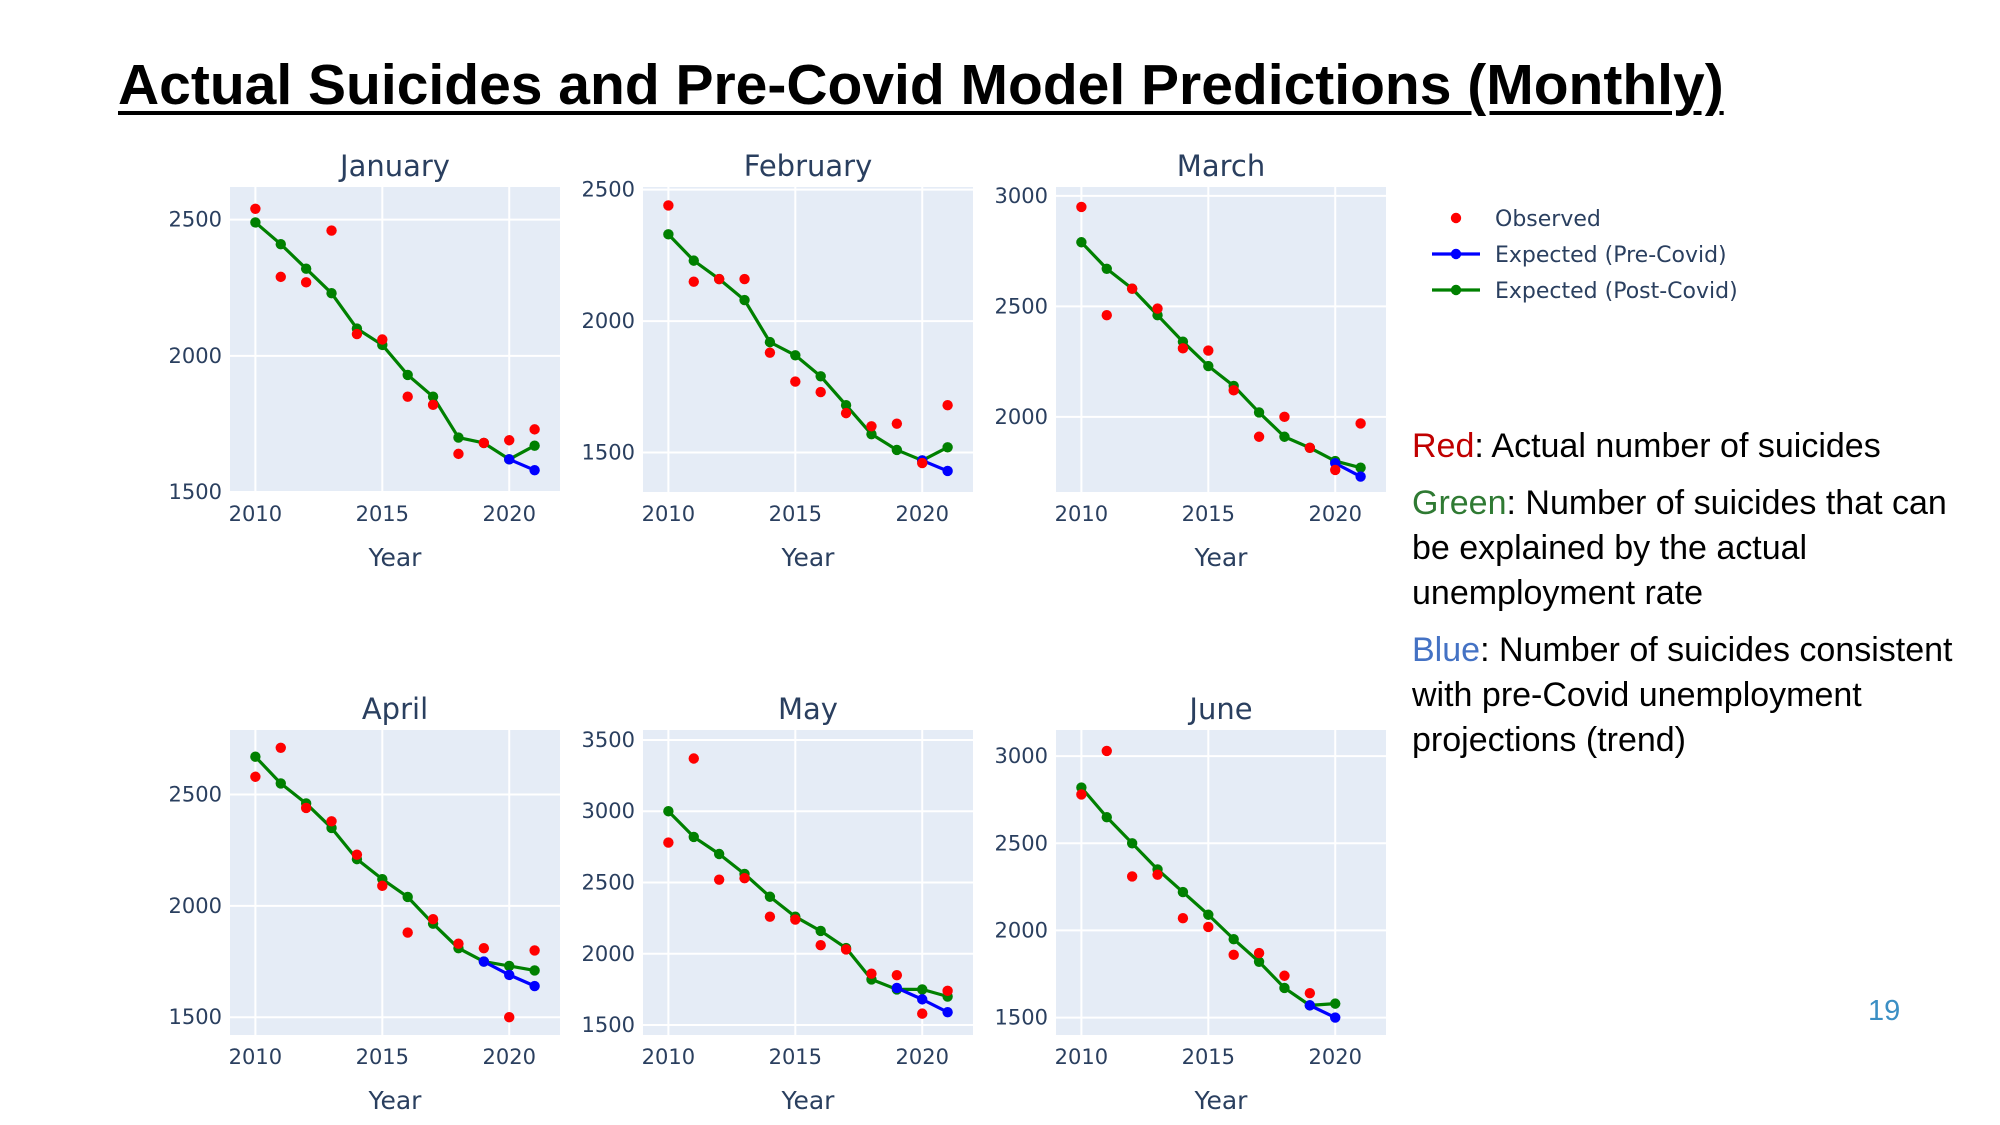  I want to click on x-tick-label: 2015, so click(795, 514).